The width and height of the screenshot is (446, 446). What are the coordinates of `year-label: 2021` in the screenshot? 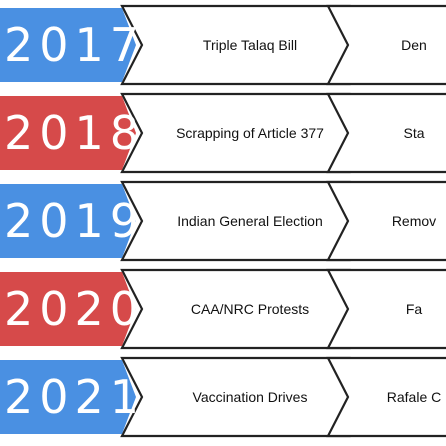 It's located at (74, 397).